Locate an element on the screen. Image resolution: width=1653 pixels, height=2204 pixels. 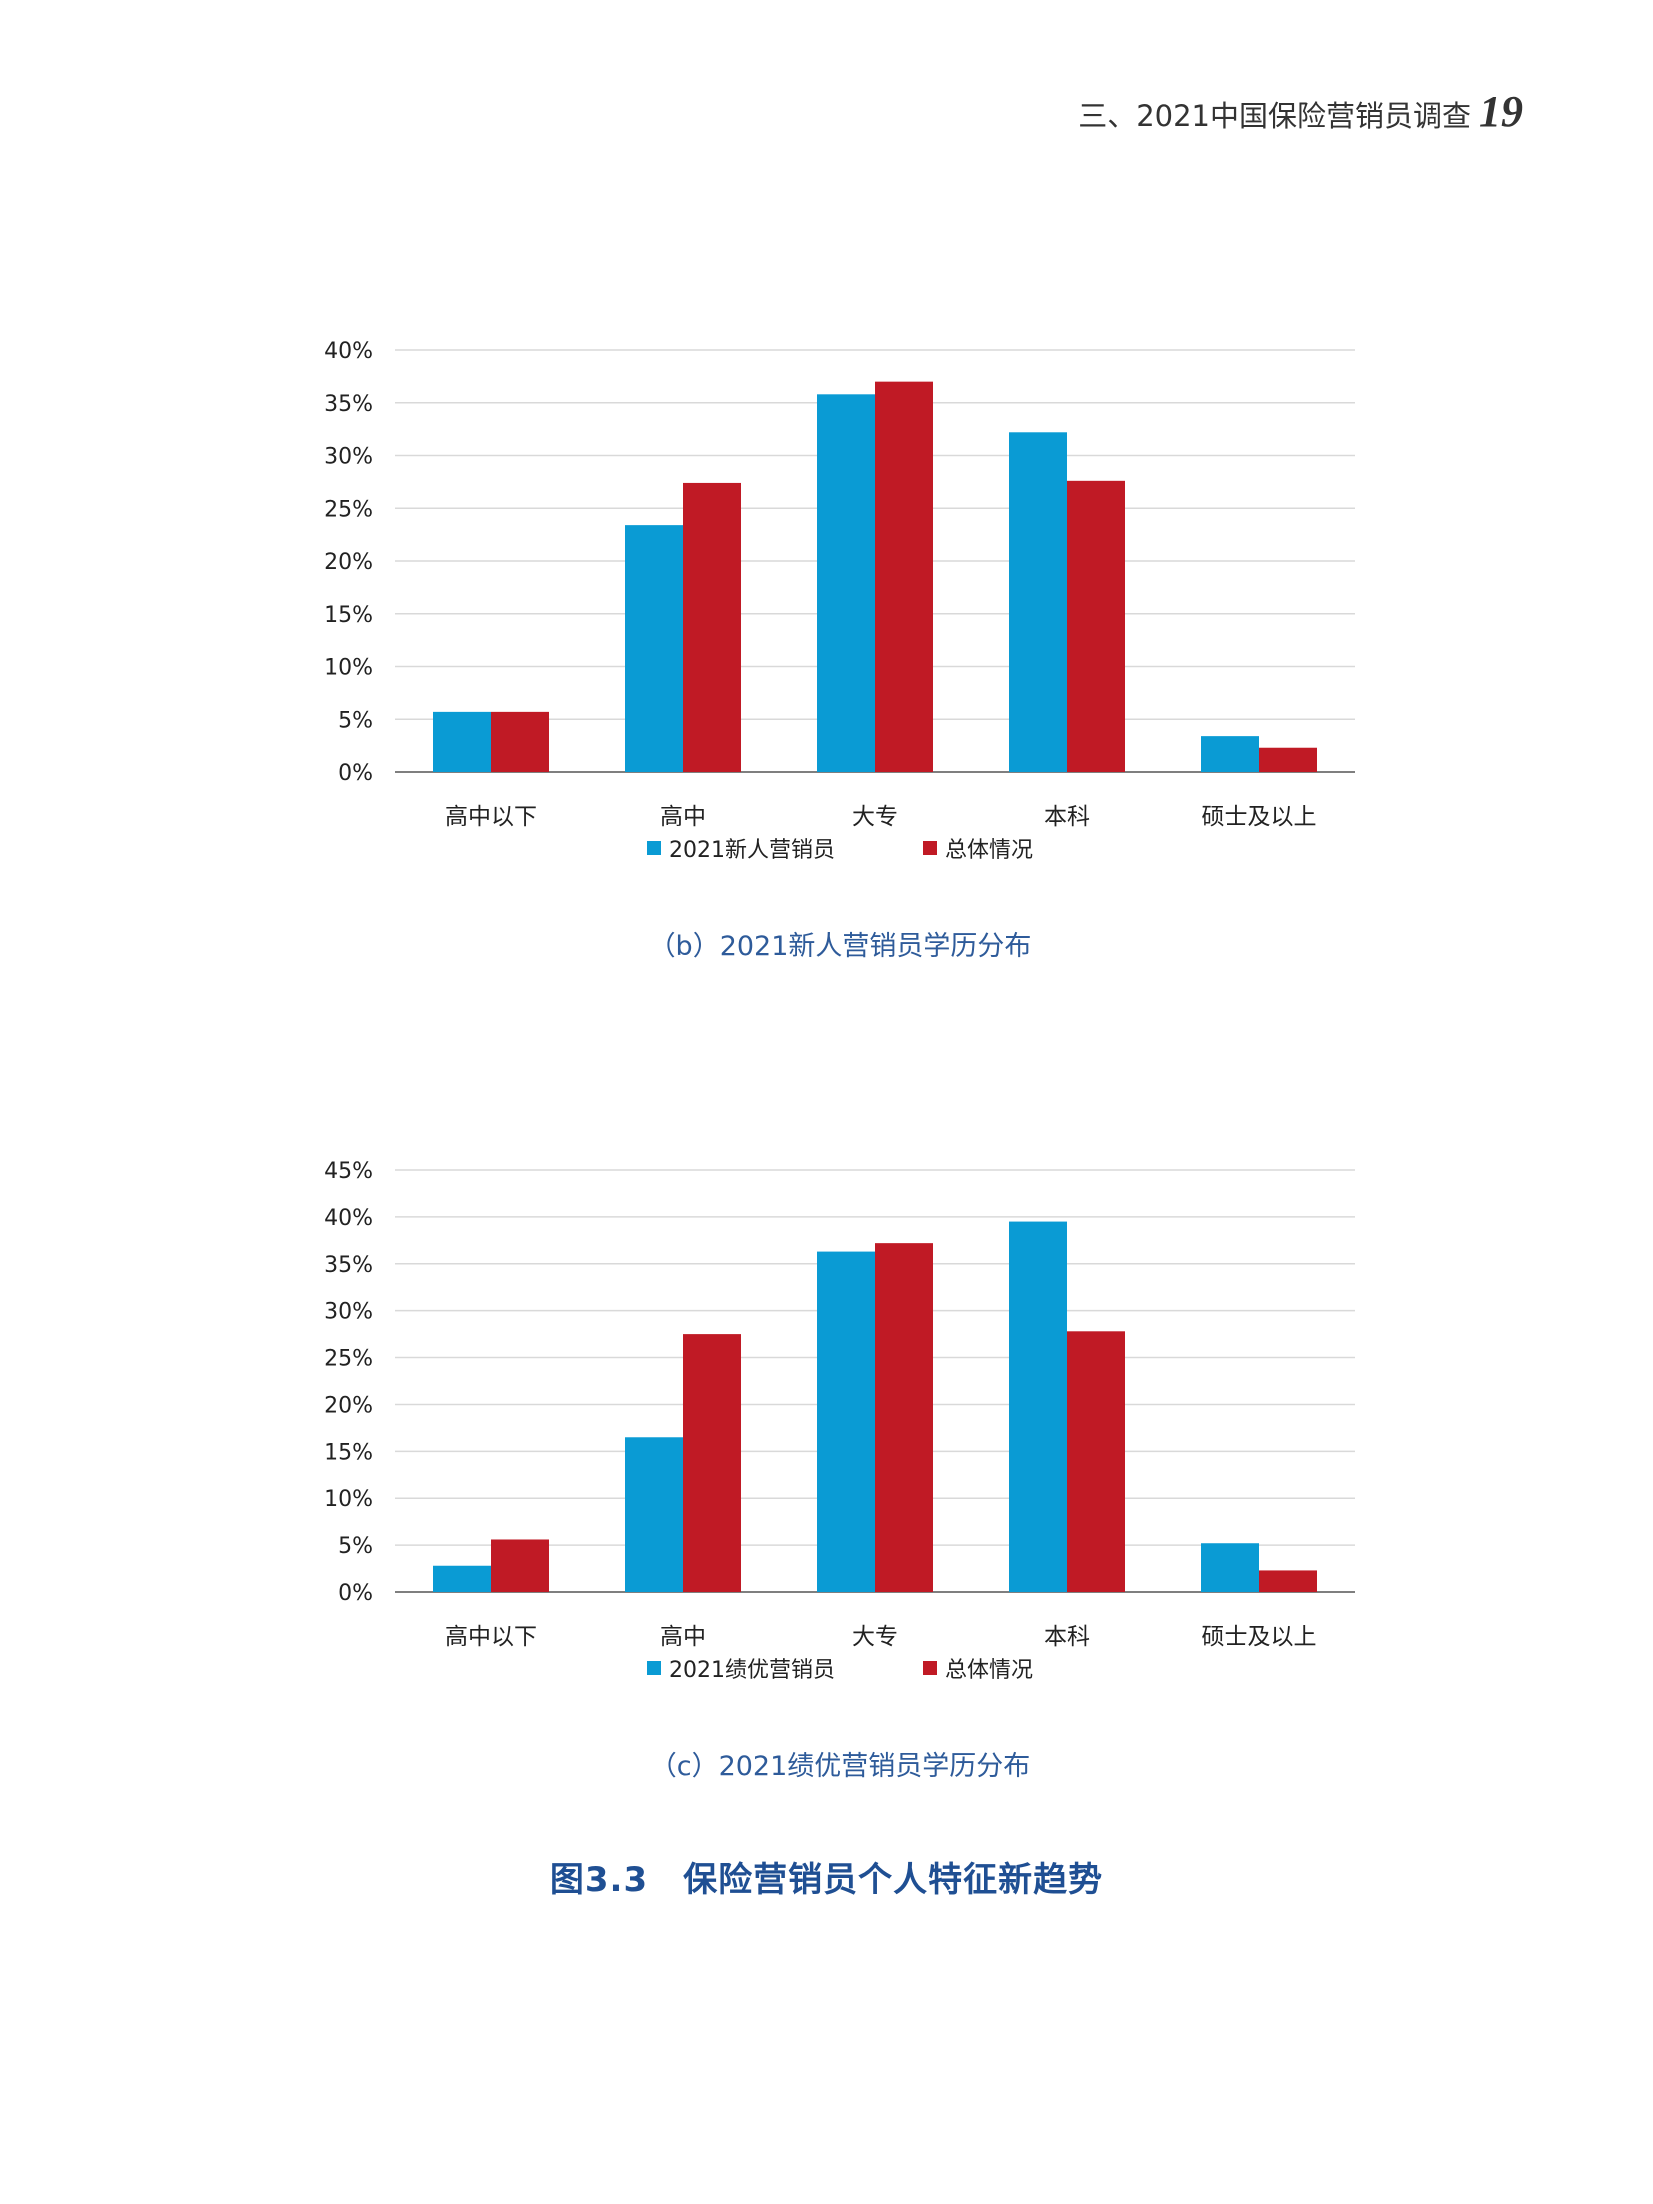
legend-item-series-1: 2021绩优营销员 is located at coordinates (740, 1668).